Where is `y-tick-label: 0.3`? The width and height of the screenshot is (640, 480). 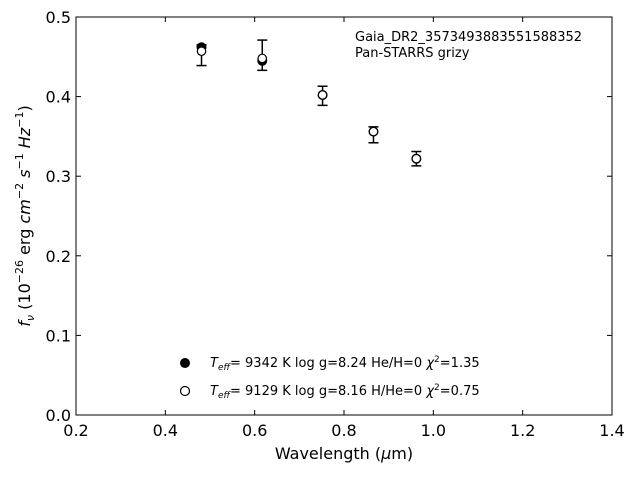
y-tick-label: 0.3 is located at coordinates (58, 176).